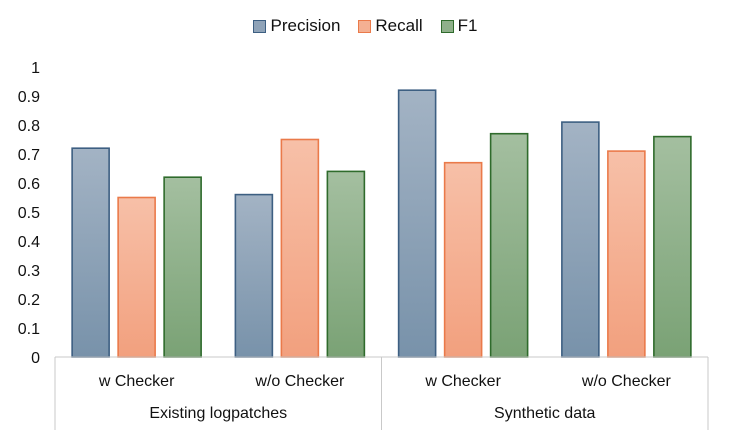 This screenshot has height=436, width=731. I want to click on legend-swatch-f1, so click(447, 26).